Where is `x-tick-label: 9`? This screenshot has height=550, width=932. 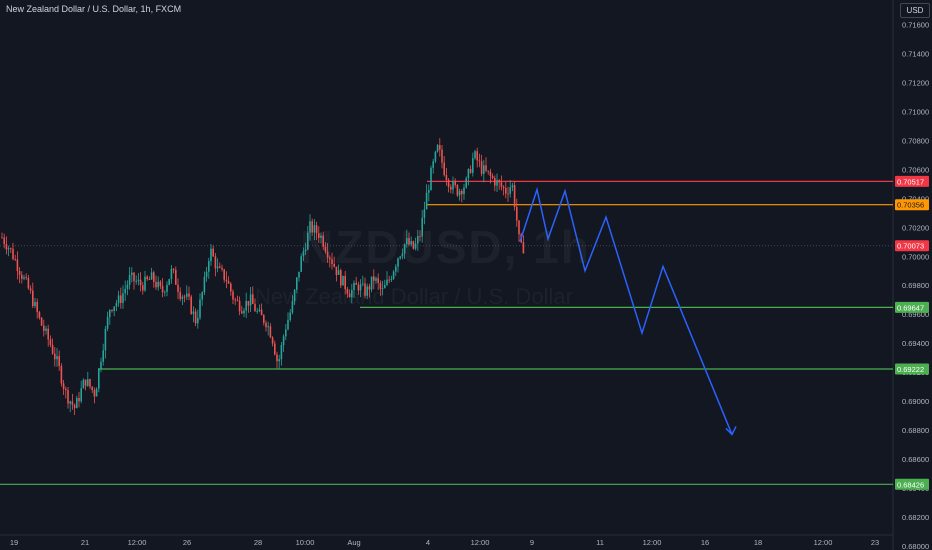
x-tick-label: 9 is located at coordinates (532, 542).